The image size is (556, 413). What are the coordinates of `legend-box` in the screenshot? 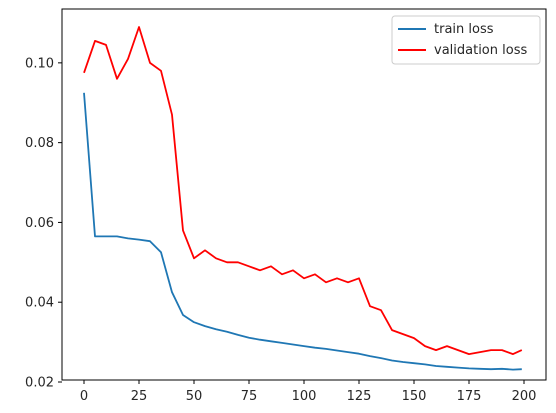 It's located at (466, 40).